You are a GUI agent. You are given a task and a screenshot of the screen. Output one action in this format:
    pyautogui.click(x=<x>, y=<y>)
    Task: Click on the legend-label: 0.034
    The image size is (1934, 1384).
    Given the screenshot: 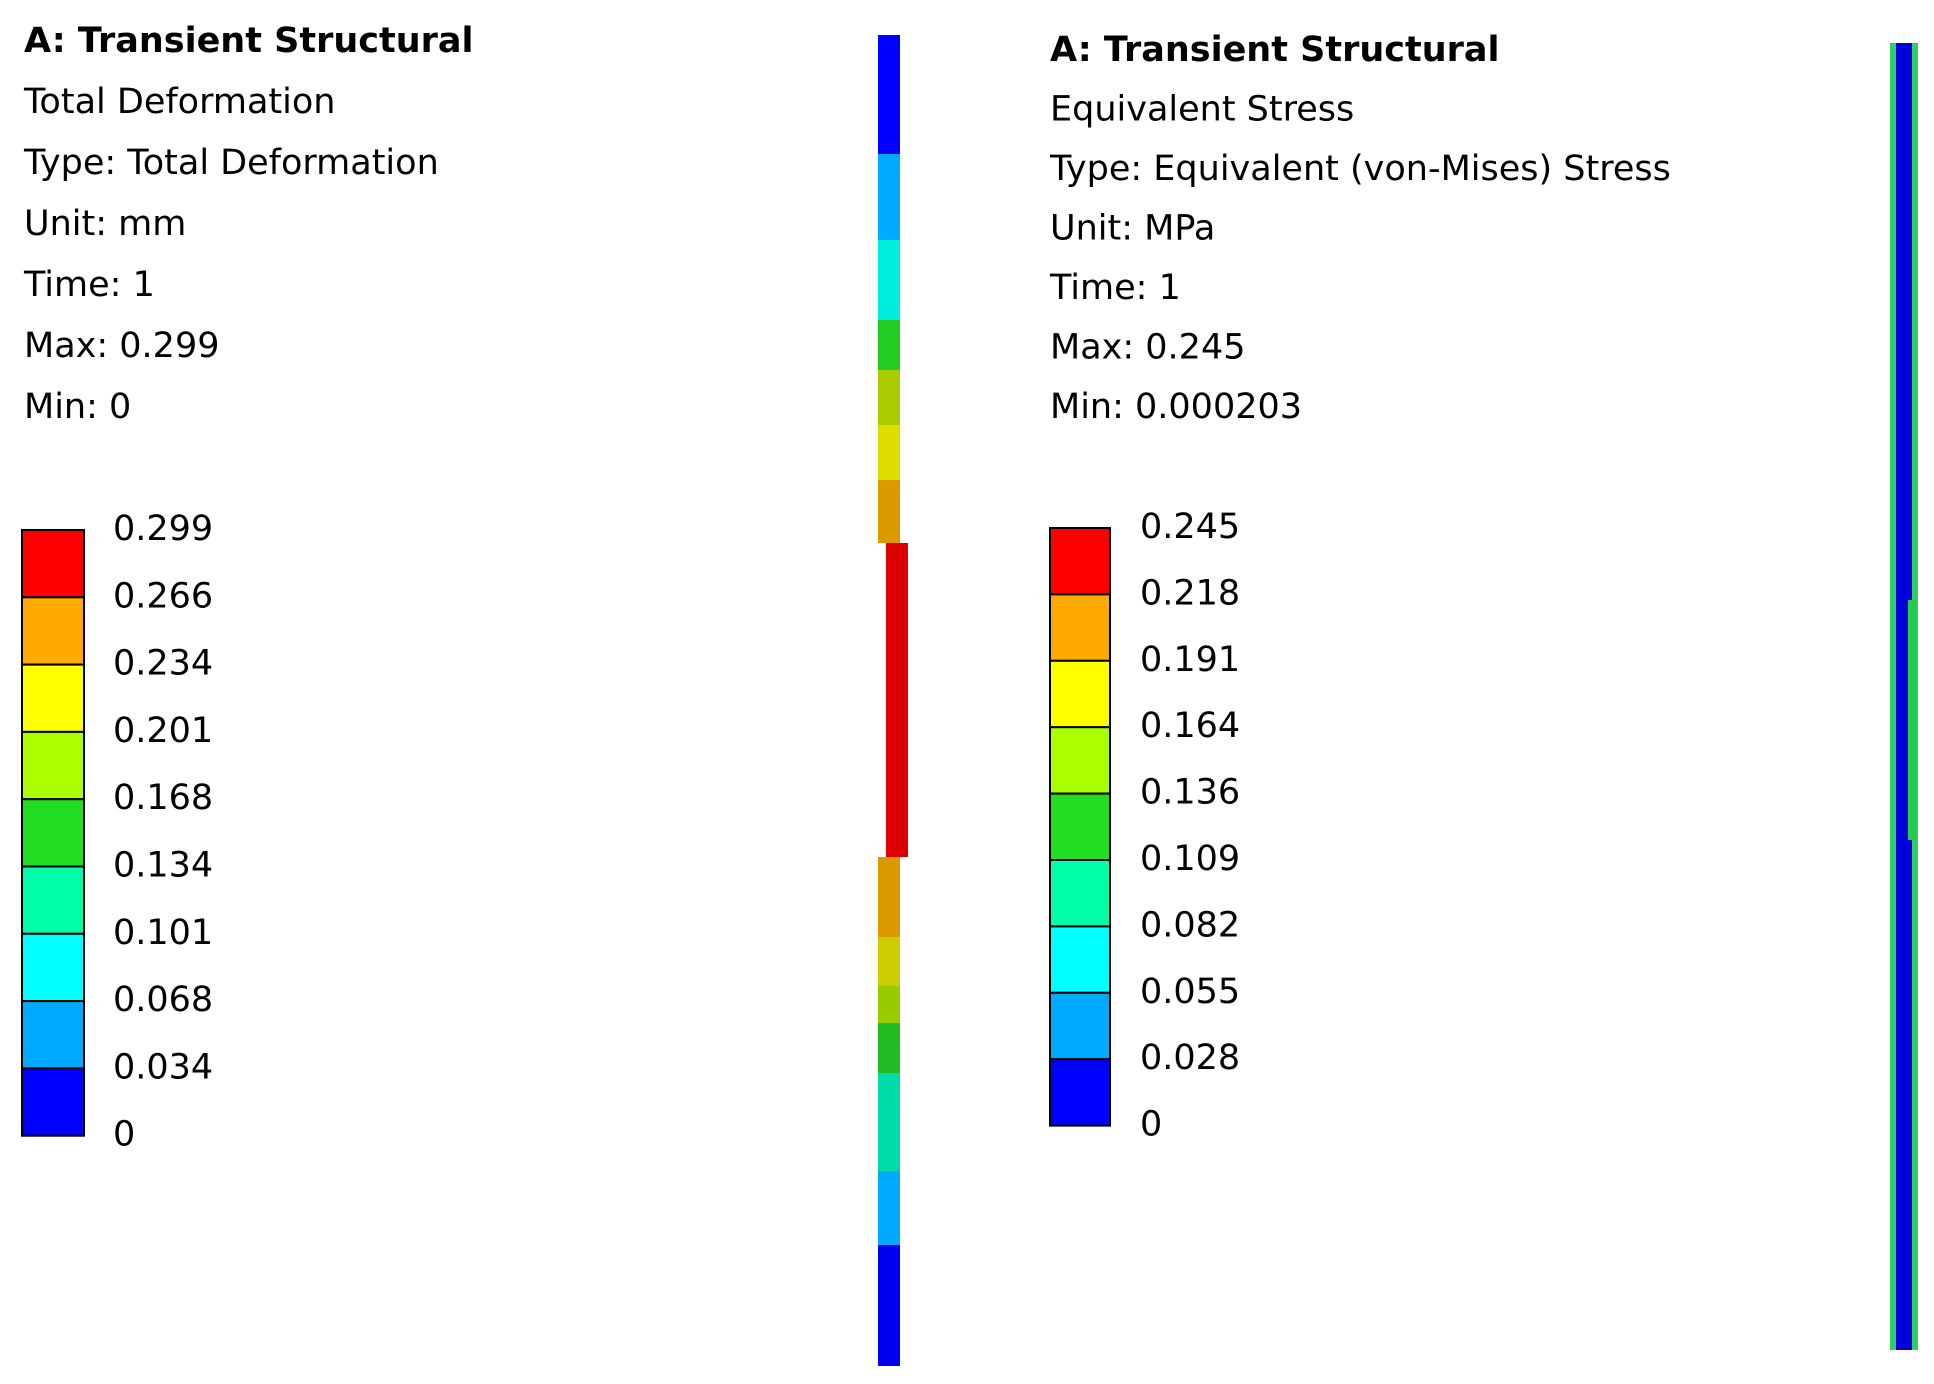 What is the action you would take?
    pyautogui.click(x=163, y=1067)
    